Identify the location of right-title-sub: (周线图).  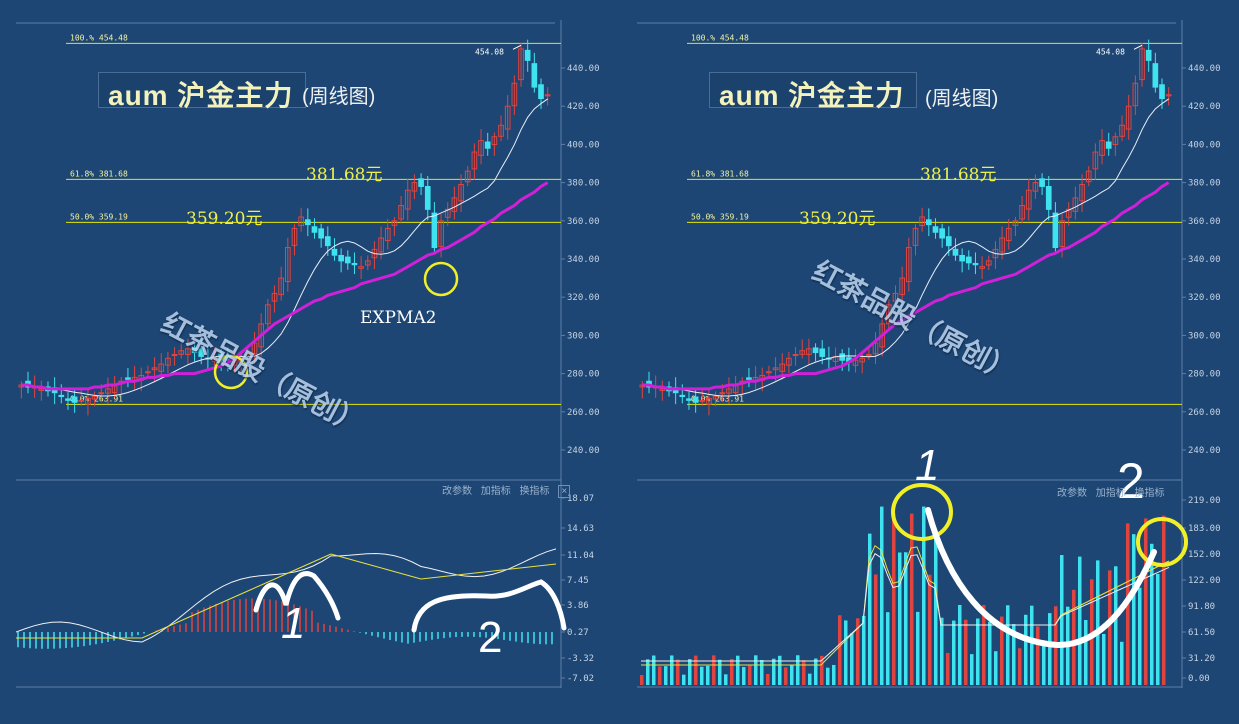
(962, 99).